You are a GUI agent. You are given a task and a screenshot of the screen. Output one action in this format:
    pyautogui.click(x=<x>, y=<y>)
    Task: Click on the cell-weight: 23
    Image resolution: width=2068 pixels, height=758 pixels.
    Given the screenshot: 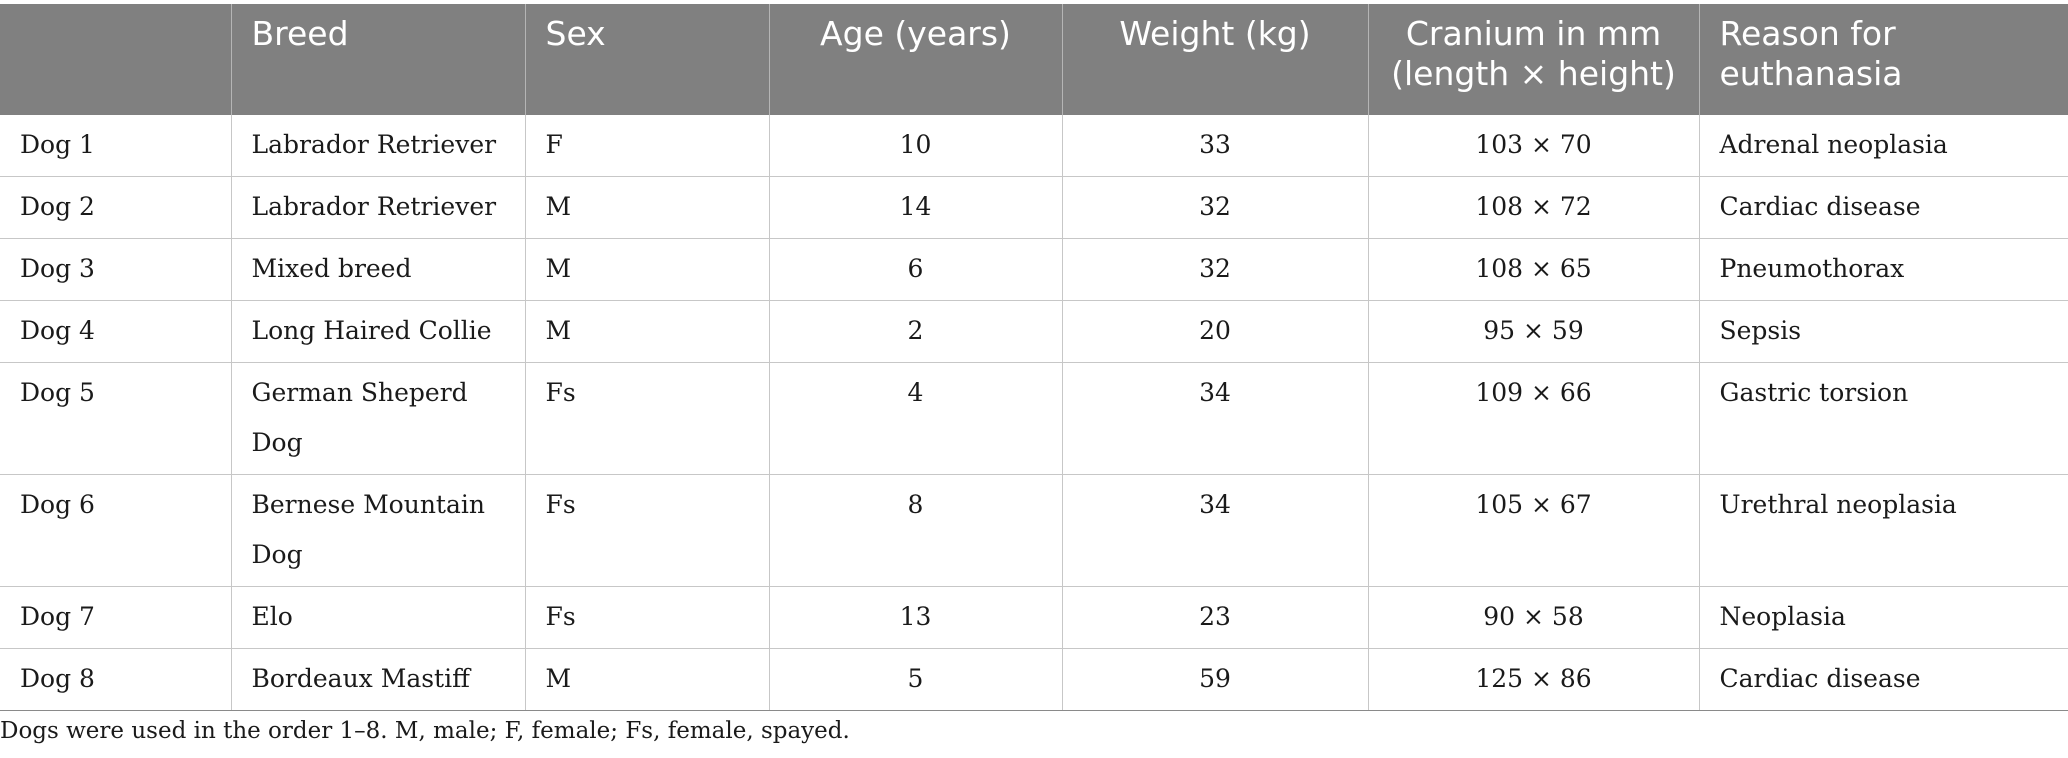 What is the action you would take?
    pyautogui.click(x=1214, y=617)
    